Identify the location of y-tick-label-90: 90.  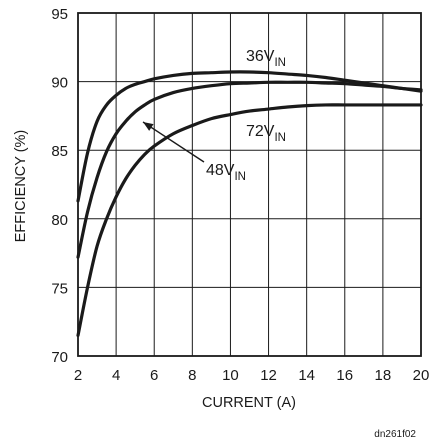
(59, 83).